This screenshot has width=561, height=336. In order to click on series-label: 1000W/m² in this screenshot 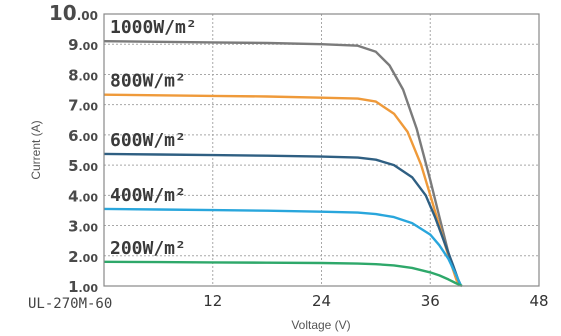, I will do `click(153, 27)`.